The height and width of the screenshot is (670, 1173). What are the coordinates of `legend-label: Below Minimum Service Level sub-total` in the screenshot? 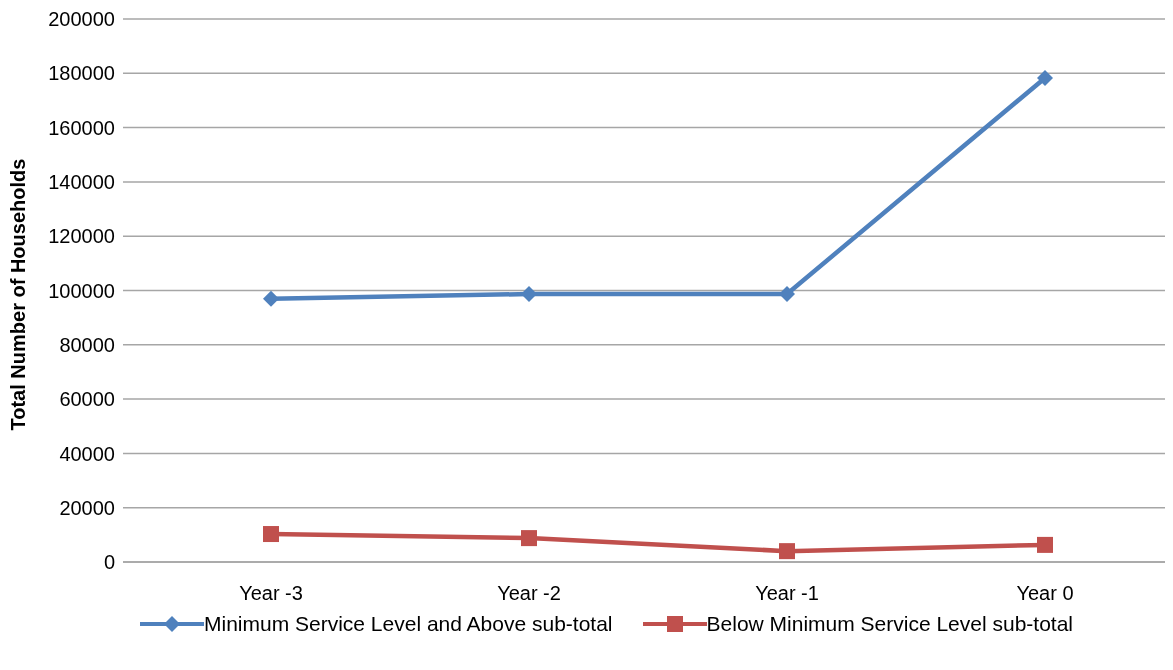 It's located at (890, 624).